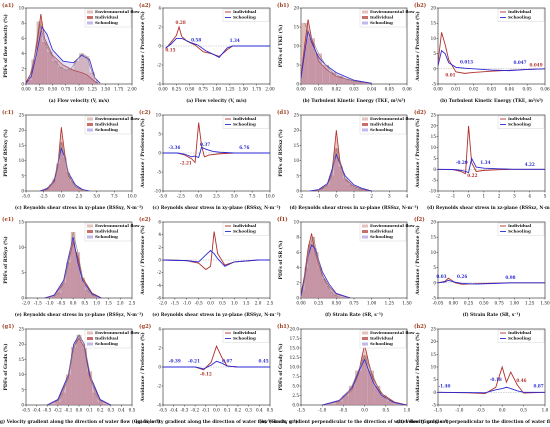  I want to click on panel-label: (c2), so click(145, 112).